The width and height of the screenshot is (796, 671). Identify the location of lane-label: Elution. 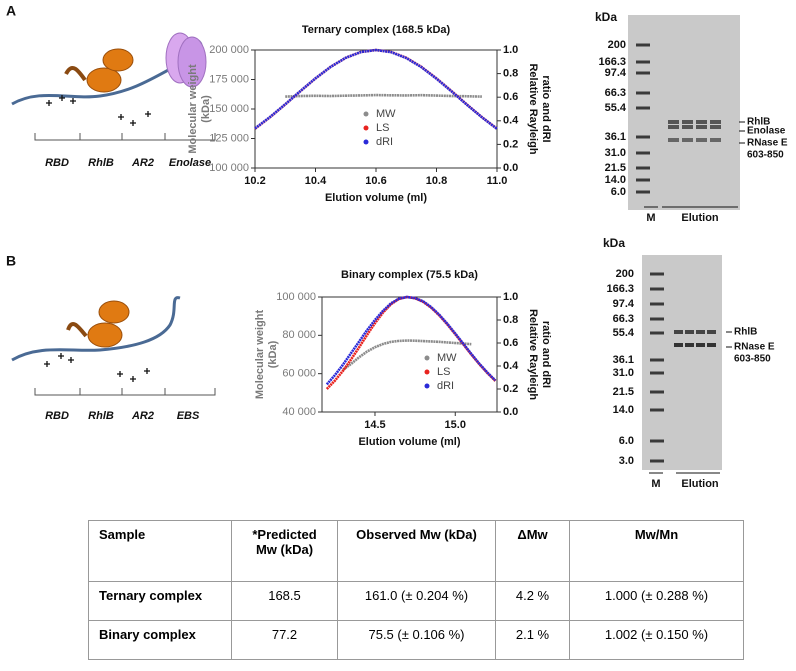
(700, 218).